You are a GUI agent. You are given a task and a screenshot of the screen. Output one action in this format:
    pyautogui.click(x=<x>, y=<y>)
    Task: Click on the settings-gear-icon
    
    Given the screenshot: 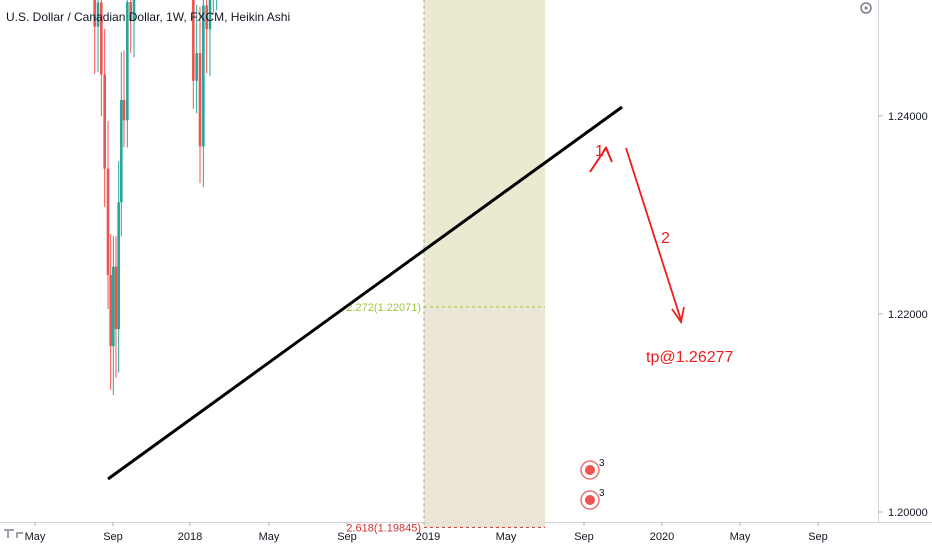 What is the action you would take?
    pyautogui.click(x=866, y=8)
    